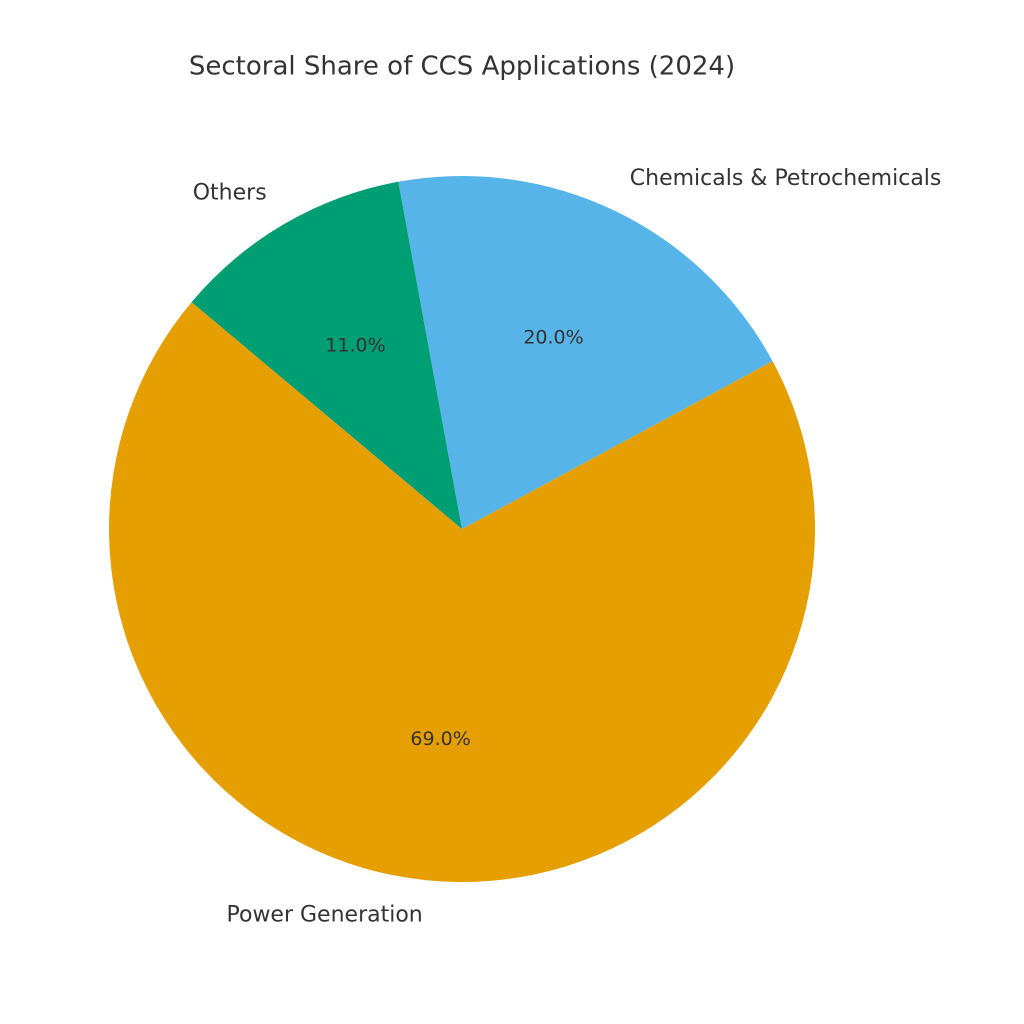  What do you see at coordinates (553, 337) in the screenshot?
I see `value-label: 20.0%` at bounding box center [553, 337].